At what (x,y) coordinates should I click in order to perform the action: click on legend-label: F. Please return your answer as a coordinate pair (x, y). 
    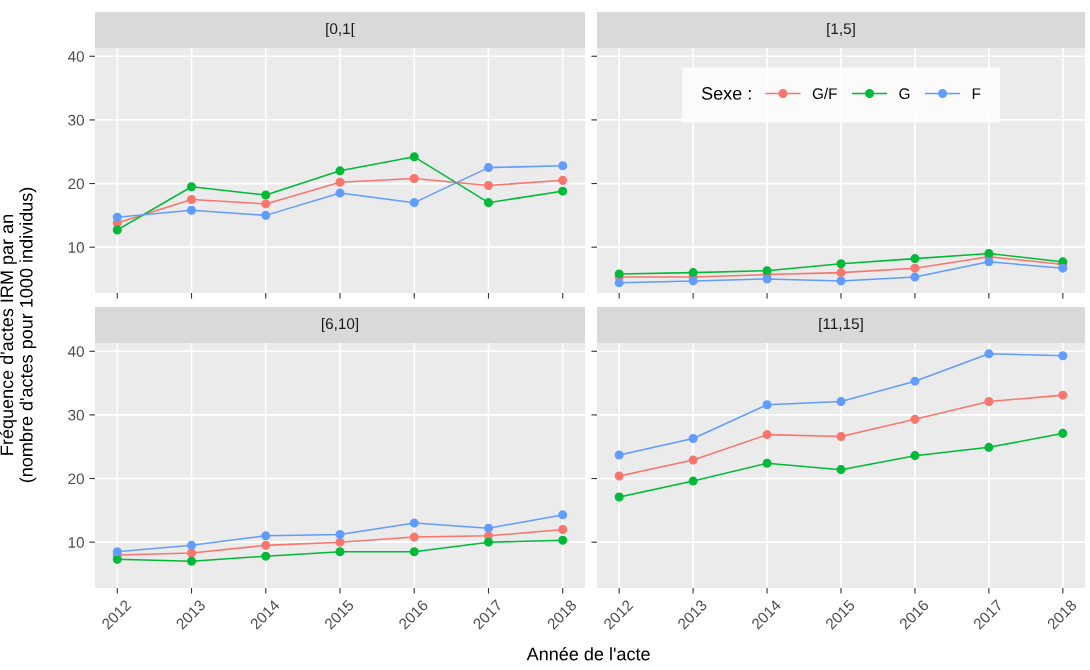
    Looking at the image, I should click on (976, 93).